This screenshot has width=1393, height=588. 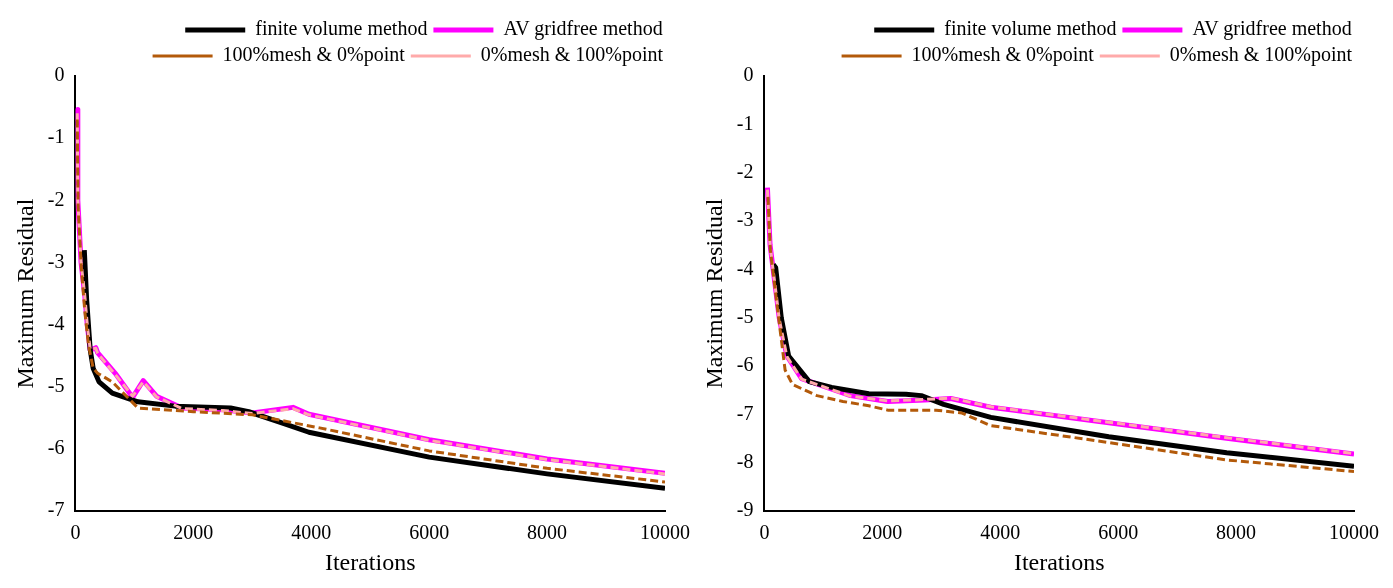 I want to click on y-tick-label: -8, so click(x=745, y=461).